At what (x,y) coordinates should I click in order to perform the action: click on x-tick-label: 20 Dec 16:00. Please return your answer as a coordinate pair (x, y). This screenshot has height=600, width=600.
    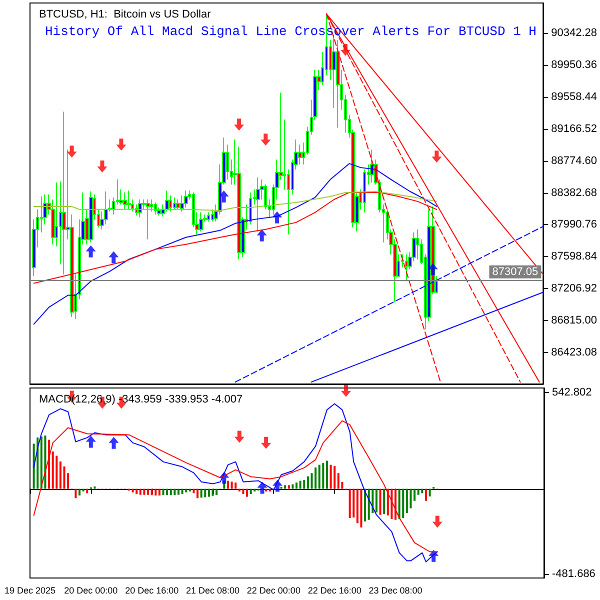
    Looking at the image, I should click on (152, 591).